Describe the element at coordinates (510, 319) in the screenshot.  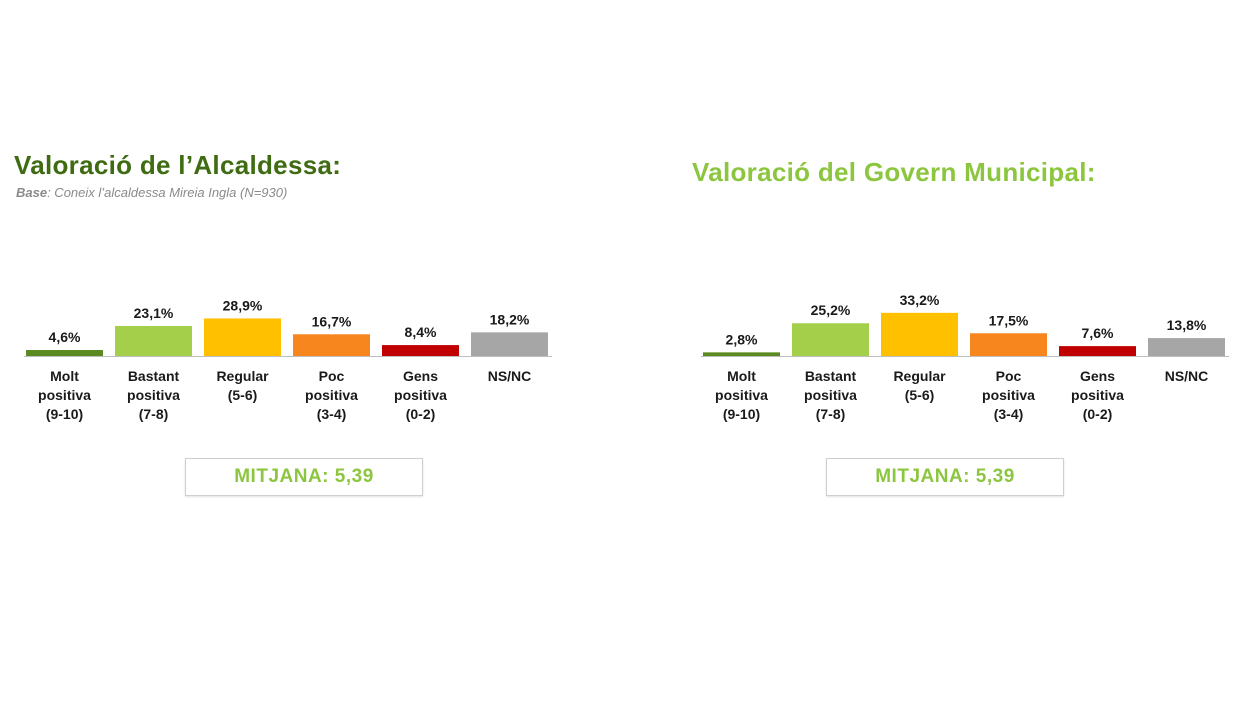
I see `value-label-ns-nc: 18,2%` at that location.